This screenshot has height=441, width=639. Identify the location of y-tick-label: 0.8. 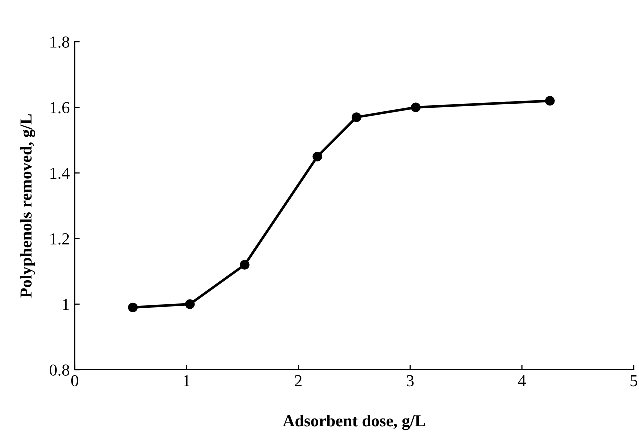
(60, 370).